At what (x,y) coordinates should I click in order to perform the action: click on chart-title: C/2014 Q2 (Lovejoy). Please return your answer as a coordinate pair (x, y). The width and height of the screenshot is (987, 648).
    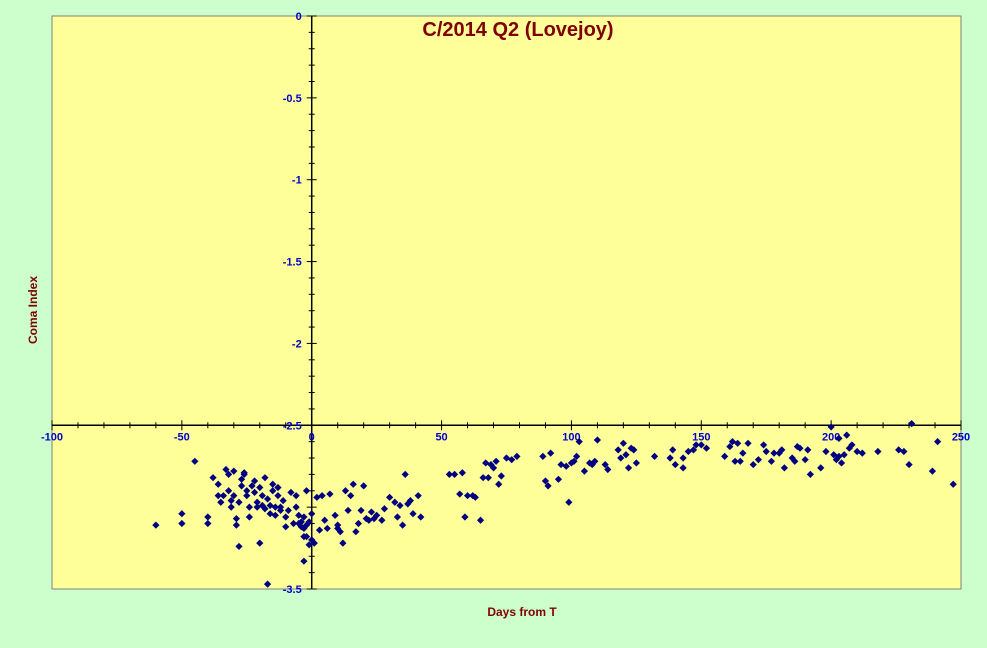
    Looking at the image, I should click on (517, 30).